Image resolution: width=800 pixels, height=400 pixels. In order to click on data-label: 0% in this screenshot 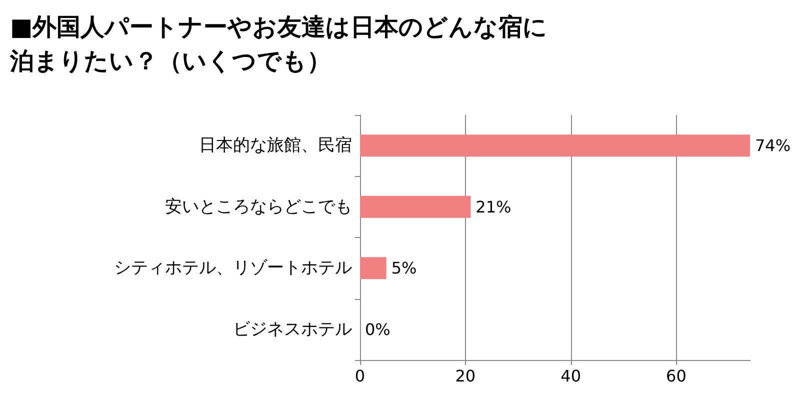, I will do `click(377, 329)`.